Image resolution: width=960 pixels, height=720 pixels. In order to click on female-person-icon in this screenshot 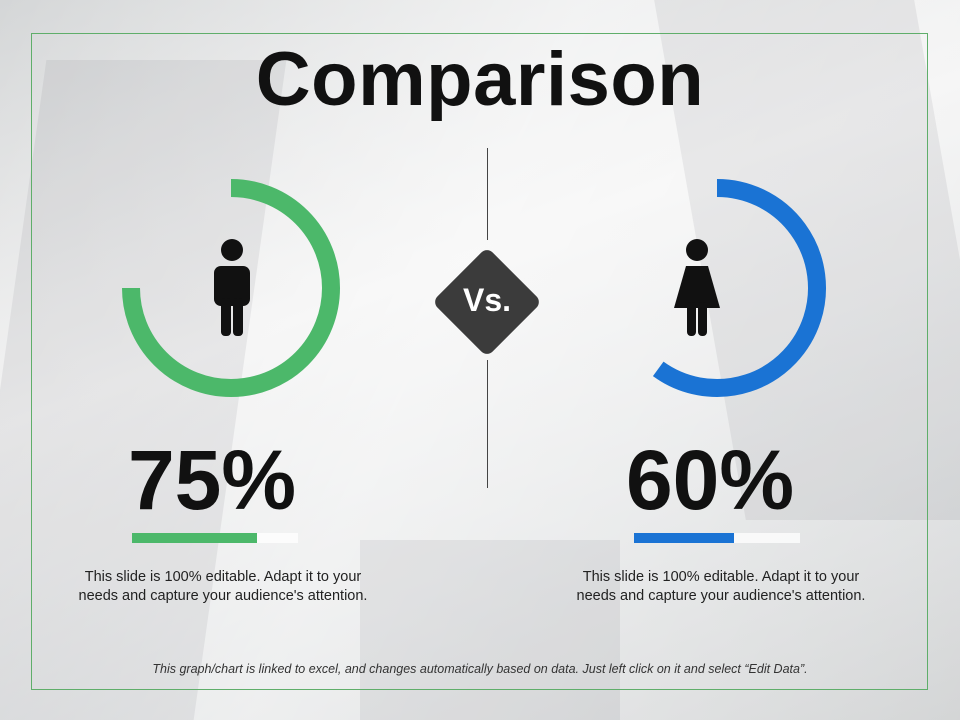, I will do `click(697, 287)`.